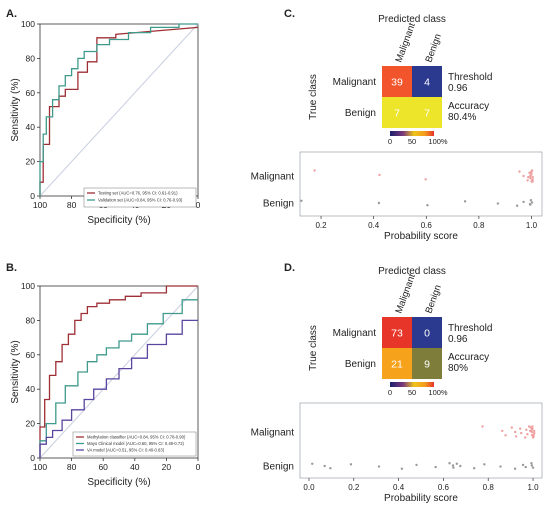 The image size is (558, 508). What do you see at coordinates (444, 487) in the screenshot?
I see `strip-x-tick-label: 0.6` at bounding box center [444, 487].